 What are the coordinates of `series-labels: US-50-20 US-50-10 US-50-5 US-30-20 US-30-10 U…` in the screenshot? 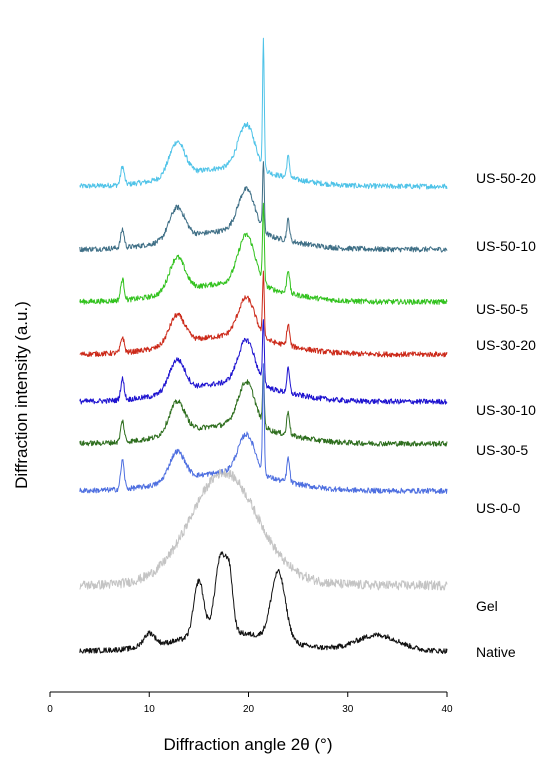 It's located at (506, 415).